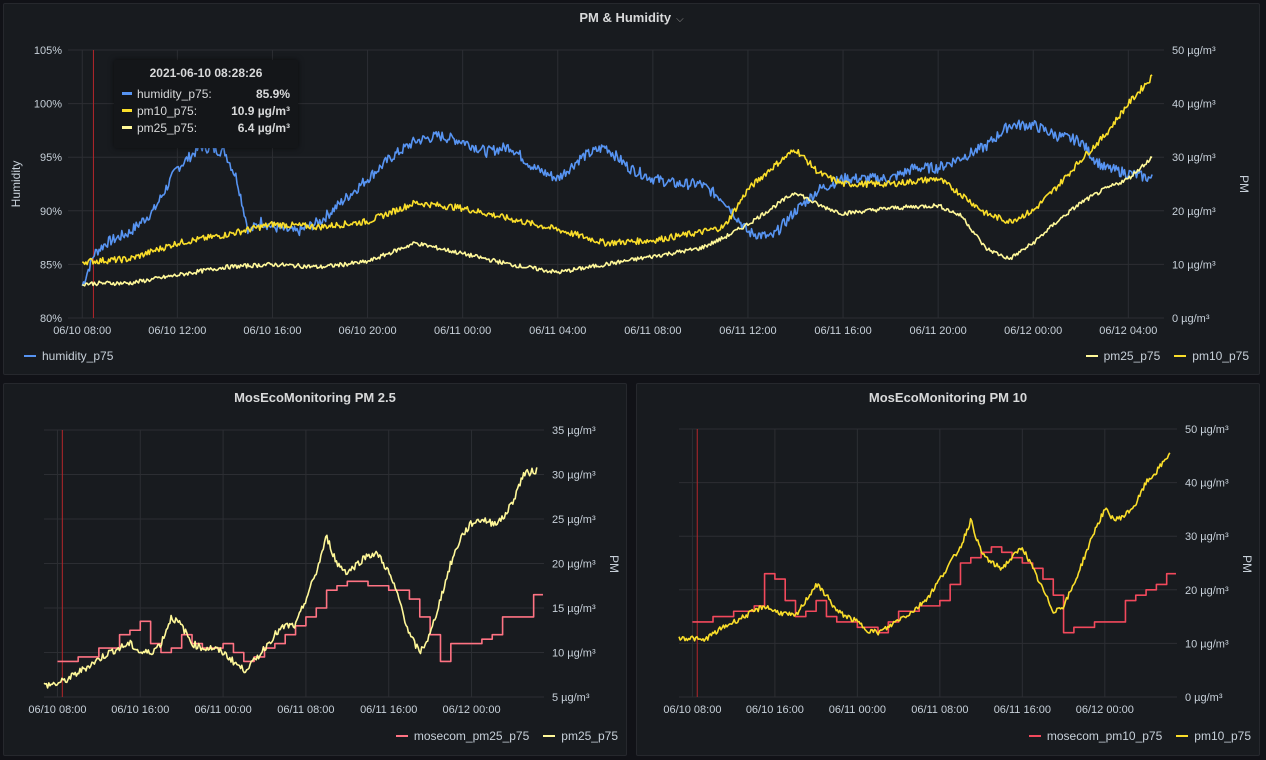  I want to click on y2-tick-label: 50 µg/m³, so click(1194, 51).